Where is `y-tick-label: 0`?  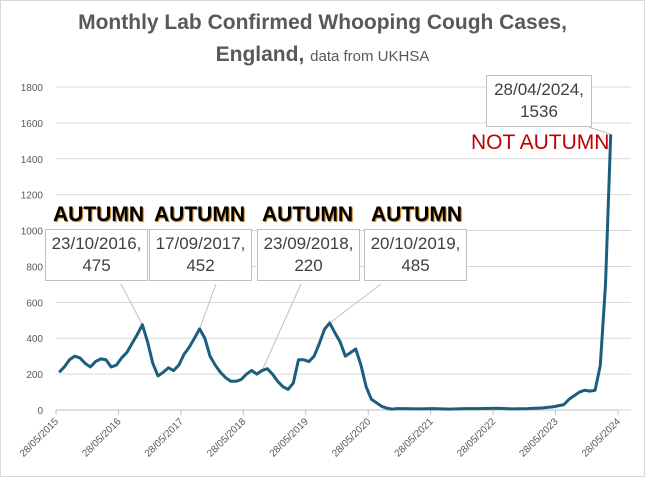 y-tick-label: 0 is located at coordinates (40, 411).